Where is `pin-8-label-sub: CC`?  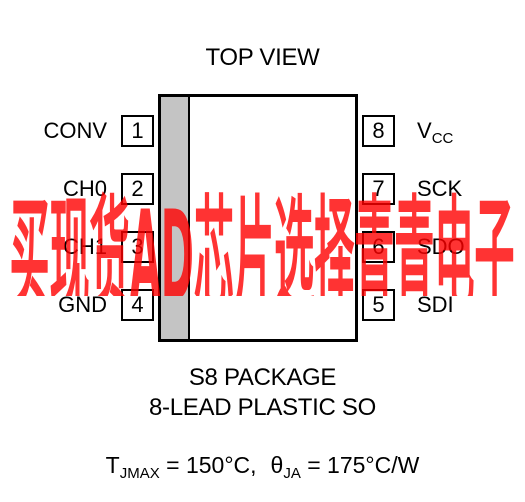 pin-8-label-sub: CC is located at coordinates (442, 138).